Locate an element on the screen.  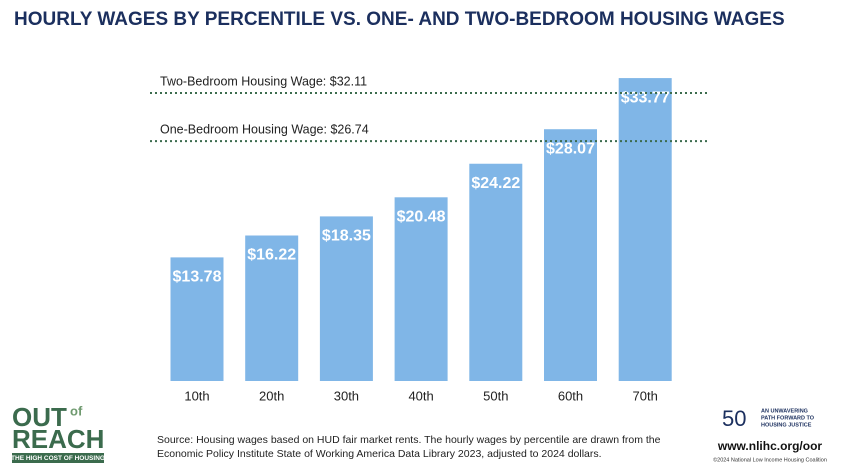
value-label: $18.35 is located at coordinates (346, 236).